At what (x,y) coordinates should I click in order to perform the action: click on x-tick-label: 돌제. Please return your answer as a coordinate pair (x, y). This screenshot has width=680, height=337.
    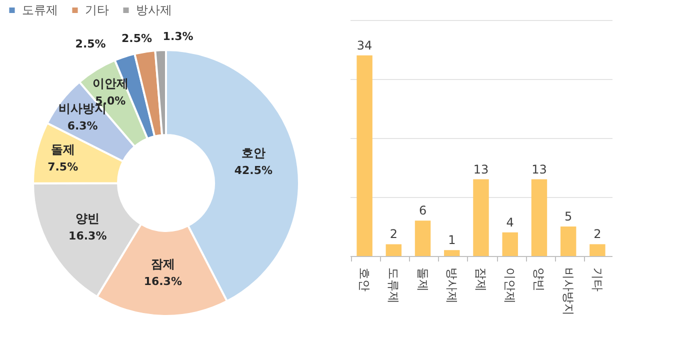
    Looking at the image, I should click on (423, 280).